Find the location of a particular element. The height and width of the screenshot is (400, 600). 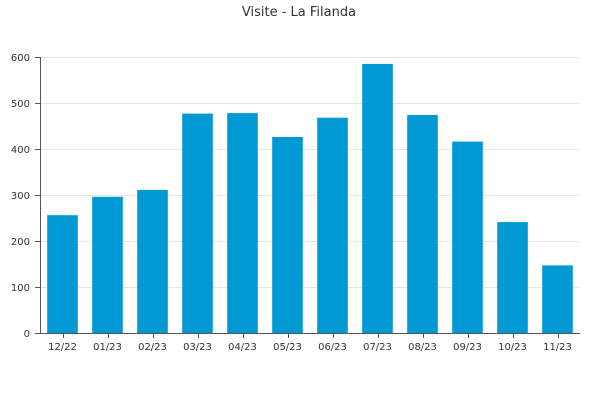

x-tick-label: 10/23 is located at coordinates (512, 347).